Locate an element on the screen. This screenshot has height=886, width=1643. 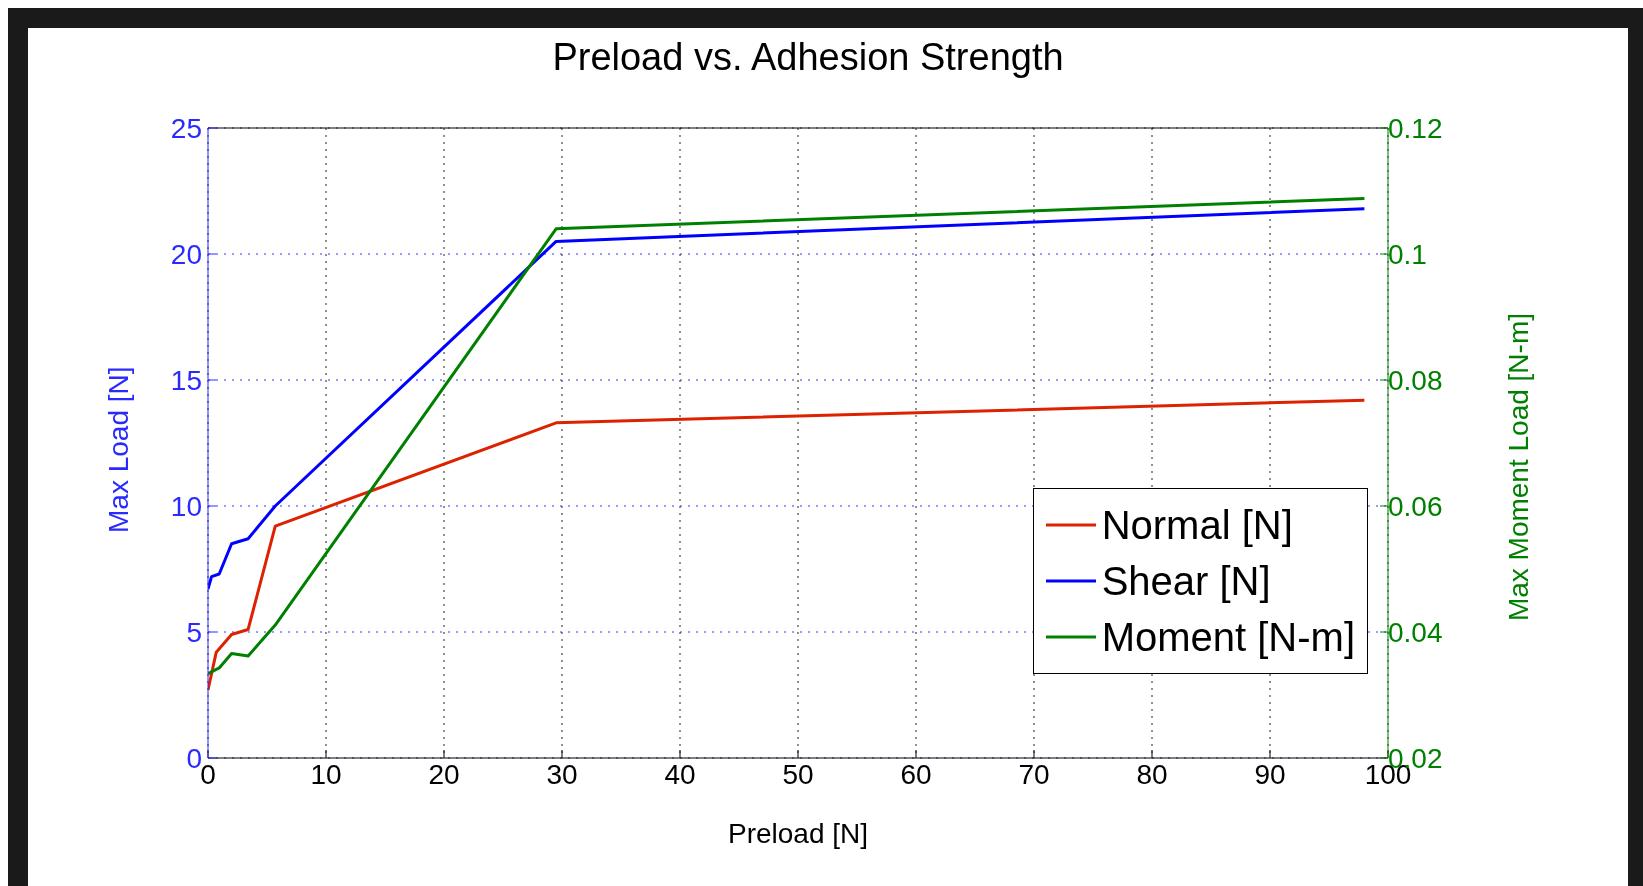
y-tick-label: 5 is located at coordinates (194, 632).